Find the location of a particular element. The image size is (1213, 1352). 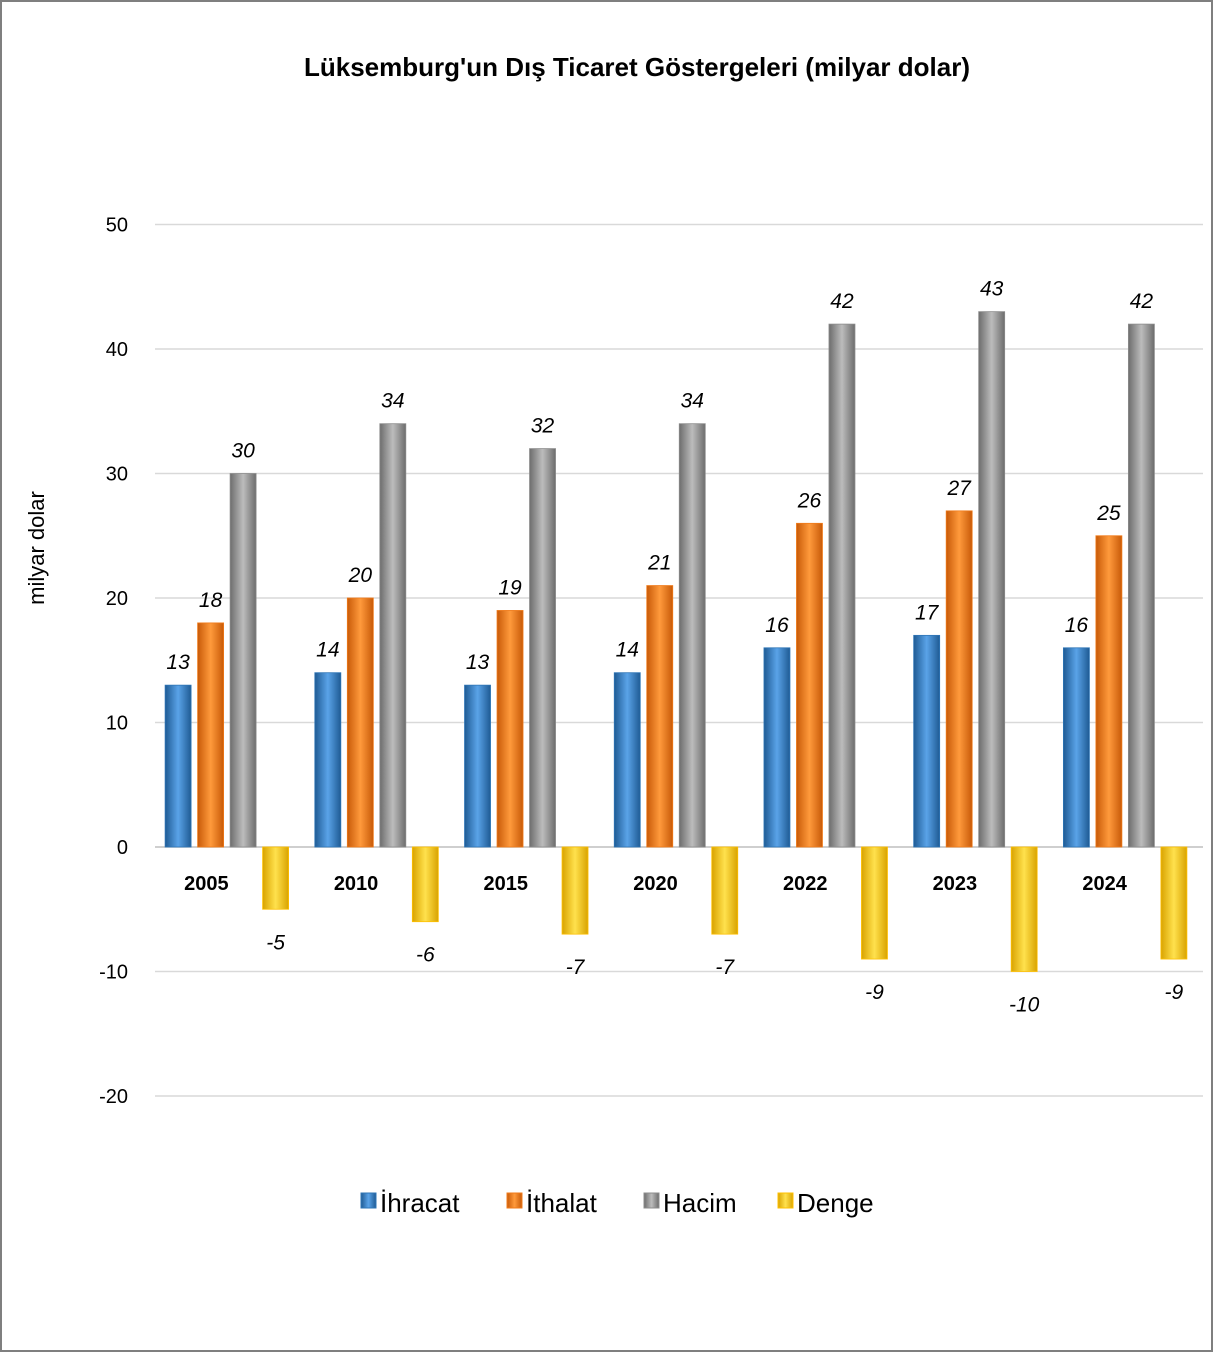

bar-i̇thalat-2022 is located at coordinates (809, 685).